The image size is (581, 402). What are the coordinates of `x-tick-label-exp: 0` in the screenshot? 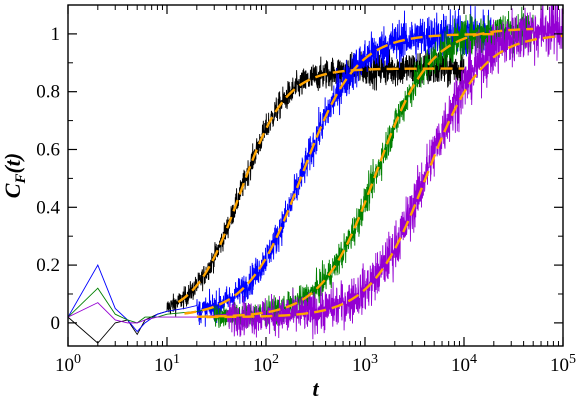 It's located at (77, 359).